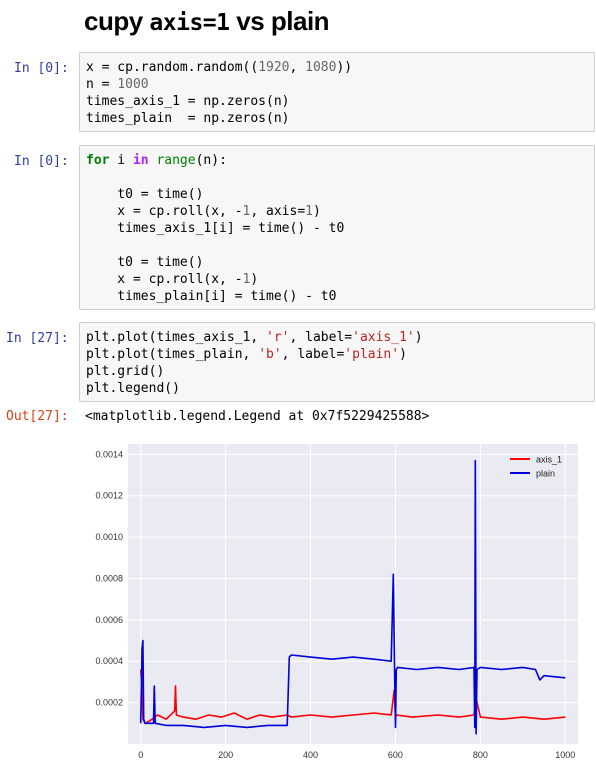 The width and height of the screenshot is (596, 767). What do you see at coordinates (395, 755) in the screenshot?
I see `x-tick-label: 600` at bounding box center [395, 755].